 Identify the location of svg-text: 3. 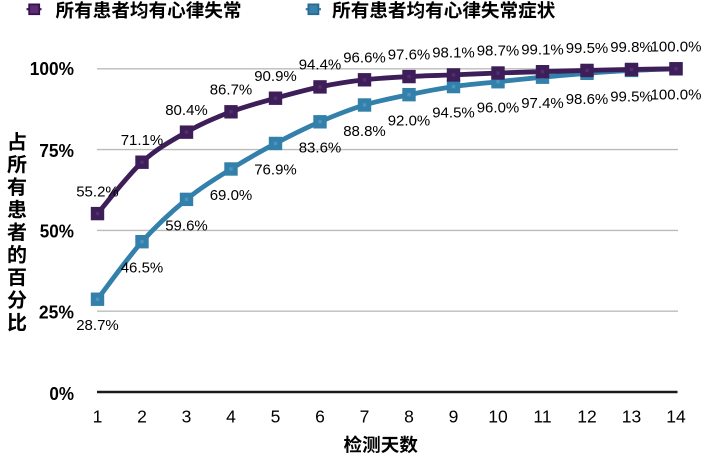
(187, 417).